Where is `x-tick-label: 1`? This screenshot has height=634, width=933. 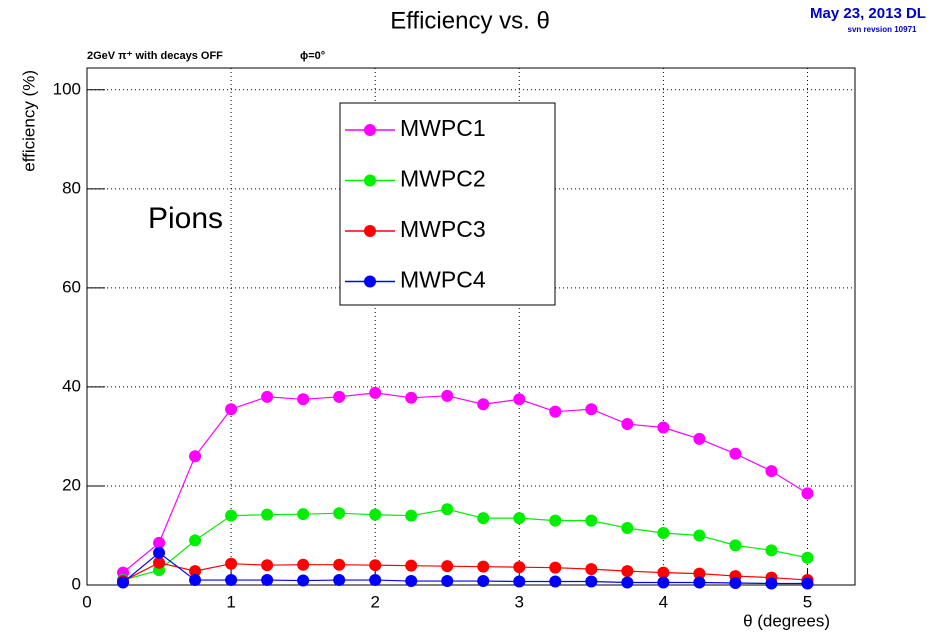
x-tick-label: 1 is located at coordinates (230, 601).